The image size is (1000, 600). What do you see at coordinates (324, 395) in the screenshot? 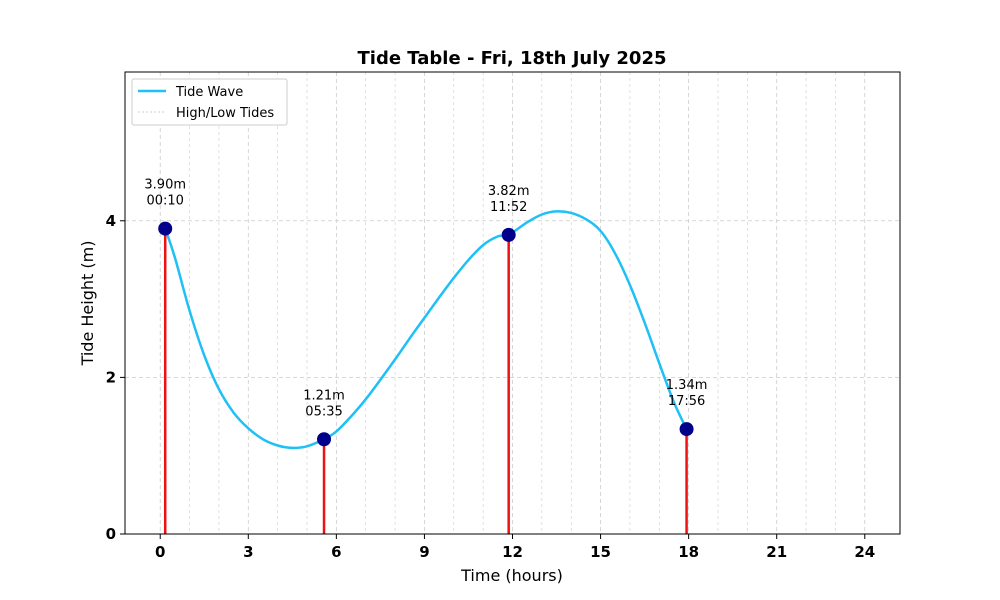
I see `tide-height-label: 1.21m` at bounding box center [324, 395].